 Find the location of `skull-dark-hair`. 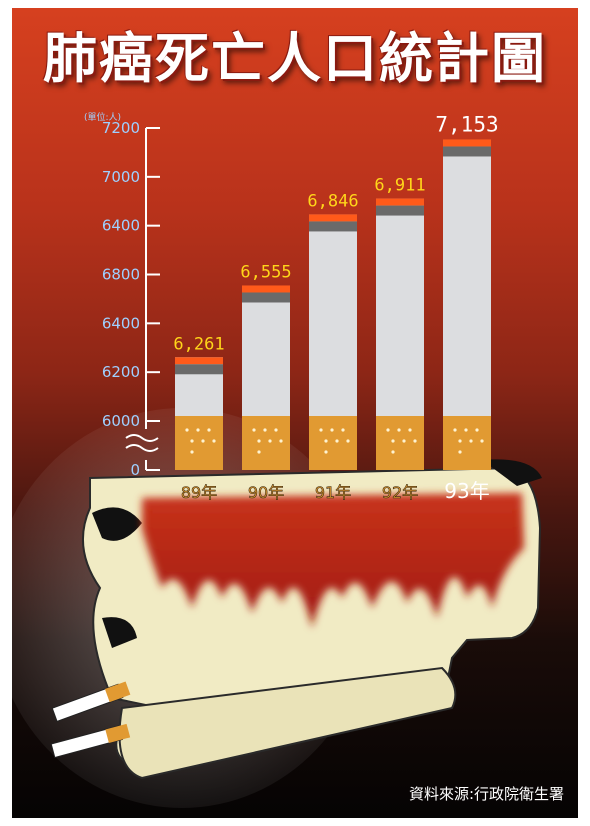

skull-dark-hair is located at coordinates (512, 472).